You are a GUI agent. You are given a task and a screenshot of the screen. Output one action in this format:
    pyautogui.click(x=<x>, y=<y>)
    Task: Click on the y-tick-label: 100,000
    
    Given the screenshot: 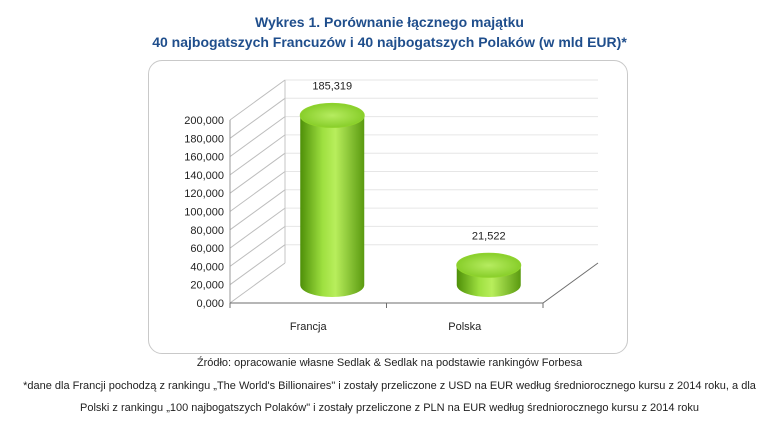 What is the action you would take?
    pyautogui.click(x=204, y=213)
    